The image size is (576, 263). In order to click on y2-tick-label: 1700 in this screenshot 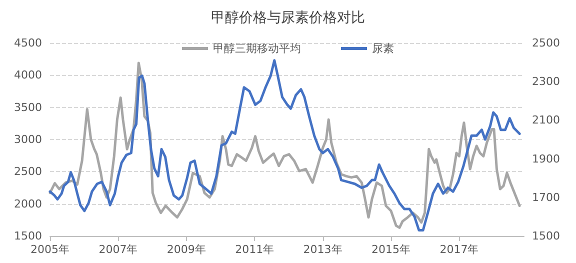, I will do `click(546, 197)`.